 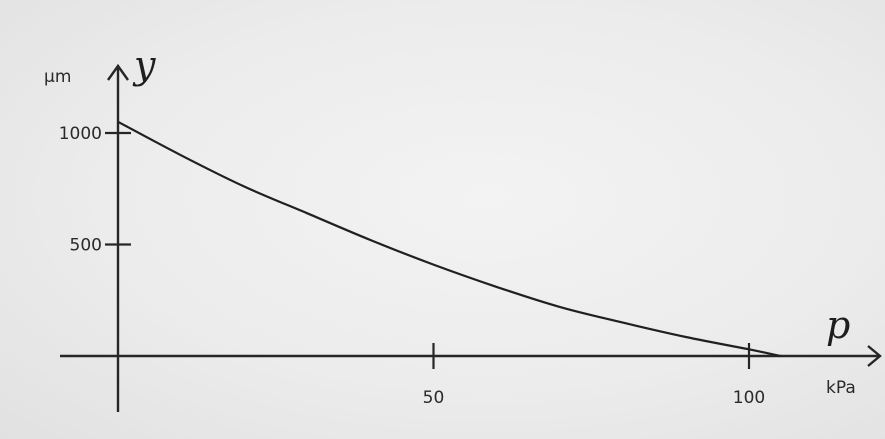 What do you see at coordinates (86, 246) in the screenshot?
I see `y-tick-label-500: 500` at bounding box center [86, 246].